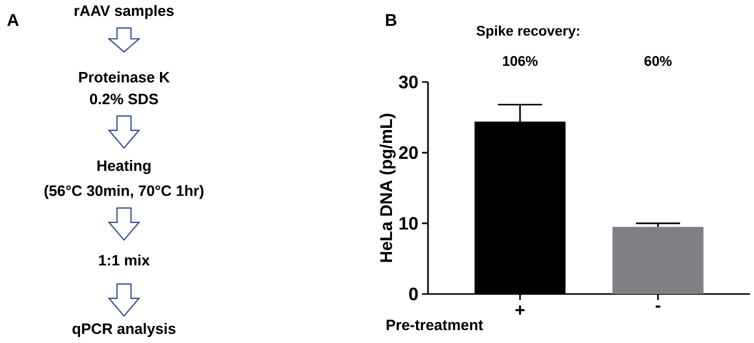 The height and width of the screenshot is (343, 754). What do you see at coordinates (413, 294) in the screenshot?
I see `y-tick-label: 0` at bounding box center [413, 294].